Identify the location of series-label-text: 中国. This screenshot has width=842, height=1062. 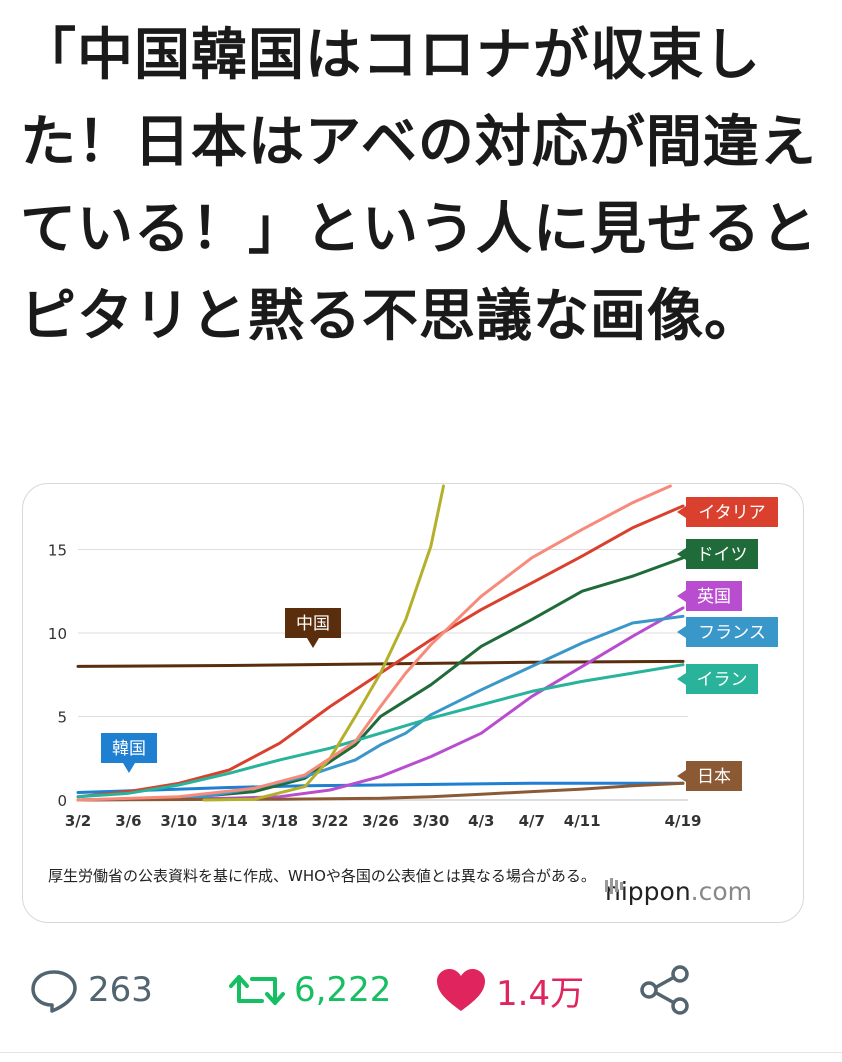
(313, 624).